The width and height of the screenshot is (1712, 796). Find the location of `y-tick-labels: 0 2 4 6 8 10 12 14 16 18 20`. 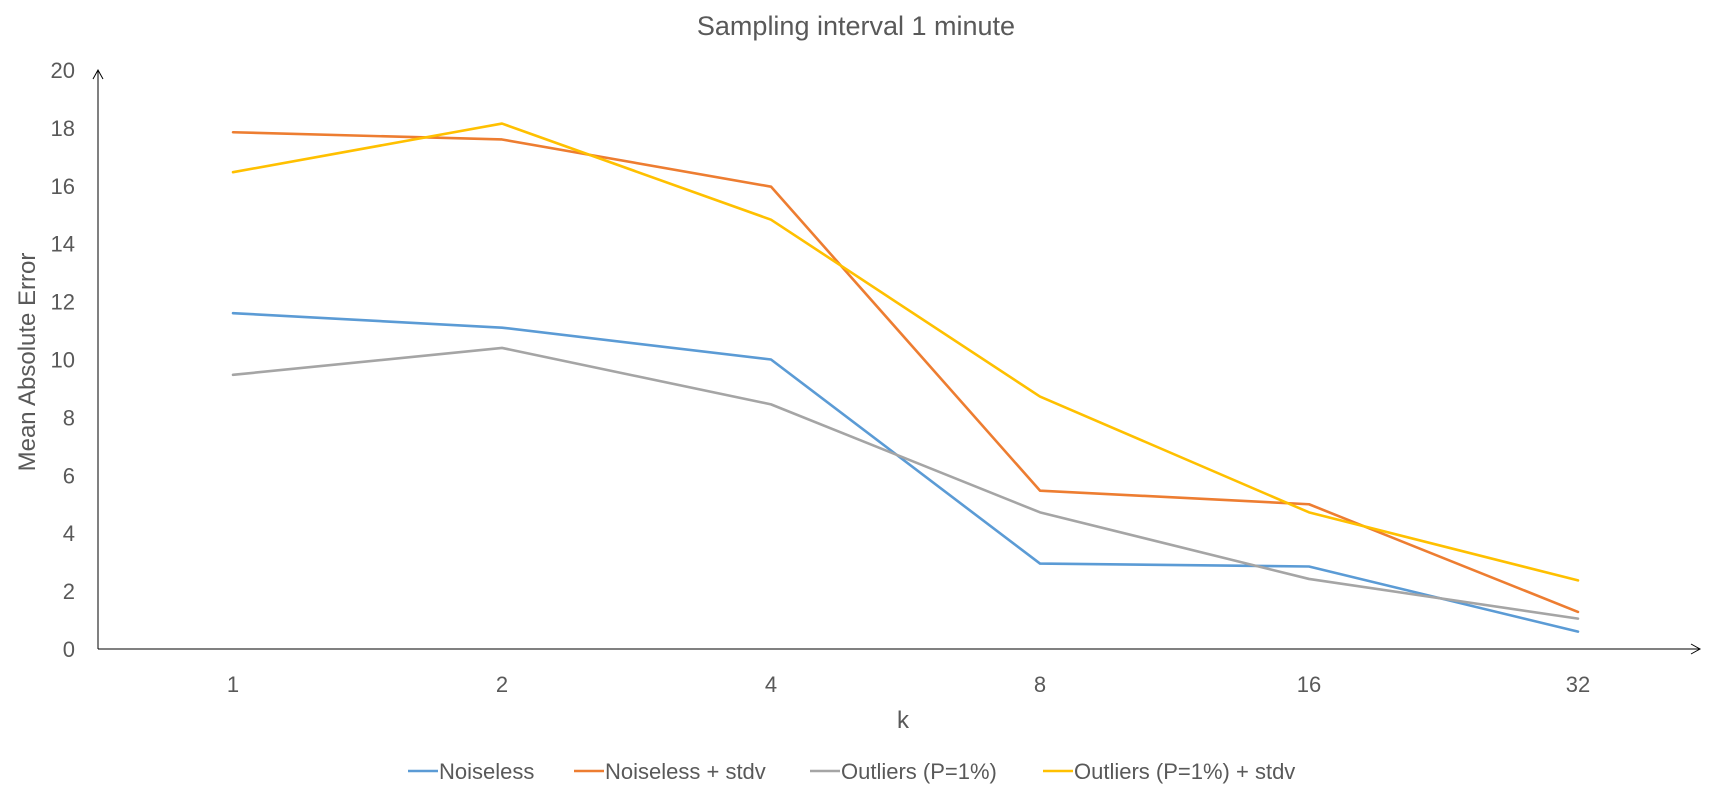

y-tick-labels: 0 2 4 6 8 10 12 14 16 18 20 is located at coordinates (63, 360).